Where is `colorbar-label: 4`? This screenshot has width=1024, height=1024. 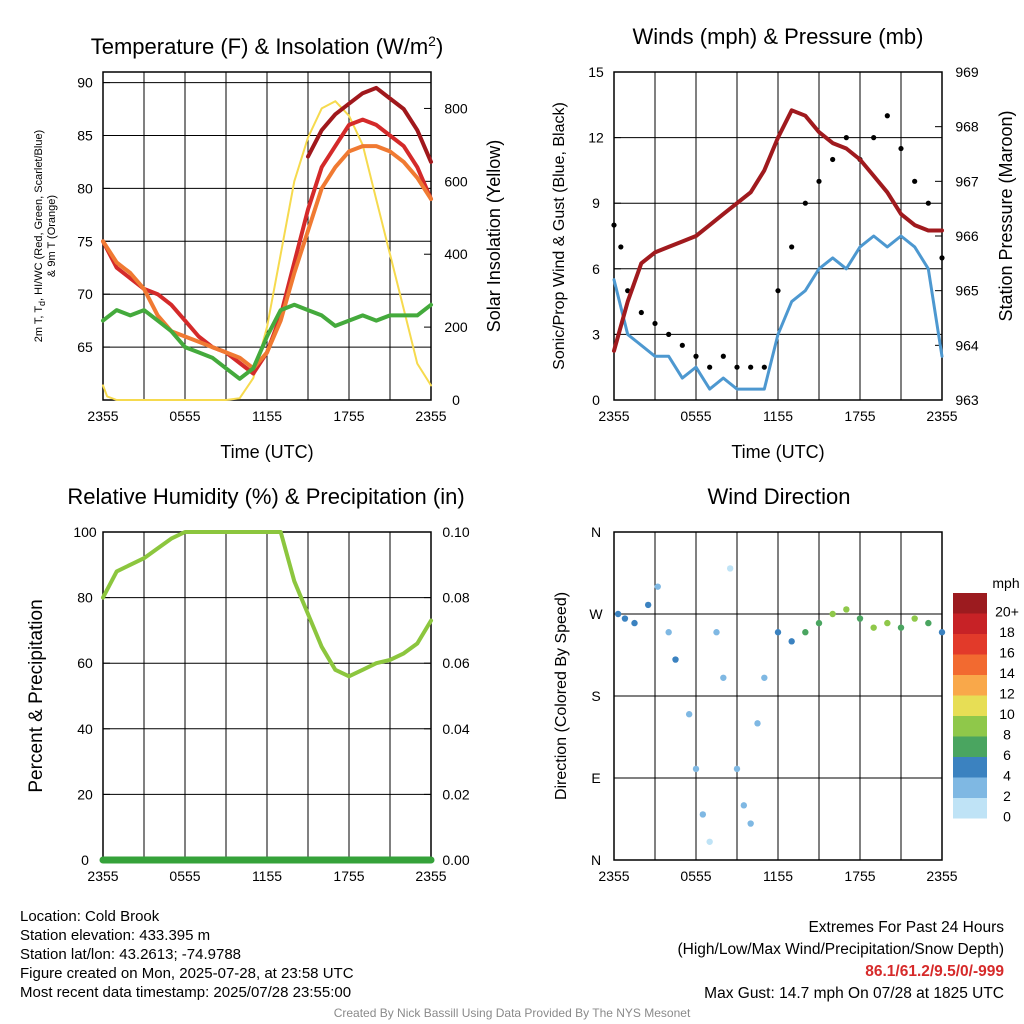
colorbar-label: 4 is located at coordinates (1007, 775).